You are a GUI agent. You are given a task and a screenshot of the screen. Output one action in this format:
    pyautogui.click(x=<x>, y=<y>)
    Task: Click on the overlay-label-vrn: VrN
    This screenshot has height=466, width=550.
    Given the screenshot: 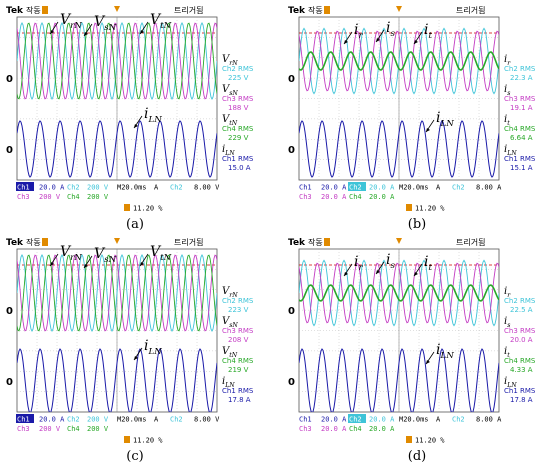 What is the action you would take?
    pyautogui.click(x=71, y=253)
    